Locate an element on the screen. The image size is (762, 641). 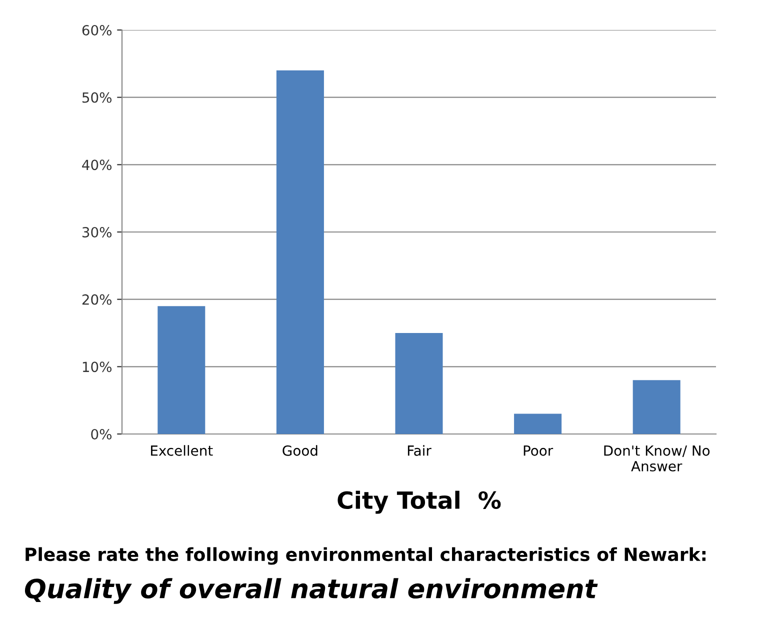
text: Quality of overall natural environment is located at coordinates (311, 591).